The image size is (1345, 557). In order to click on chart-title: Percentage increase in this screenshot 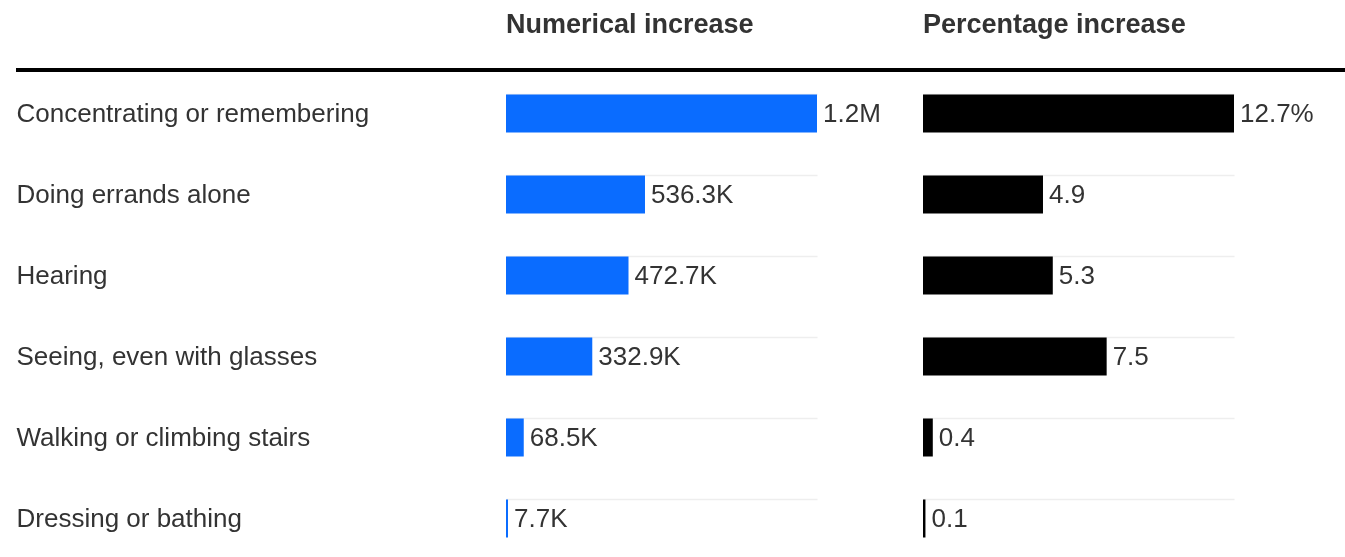, I will do `click(1054, 24)`.